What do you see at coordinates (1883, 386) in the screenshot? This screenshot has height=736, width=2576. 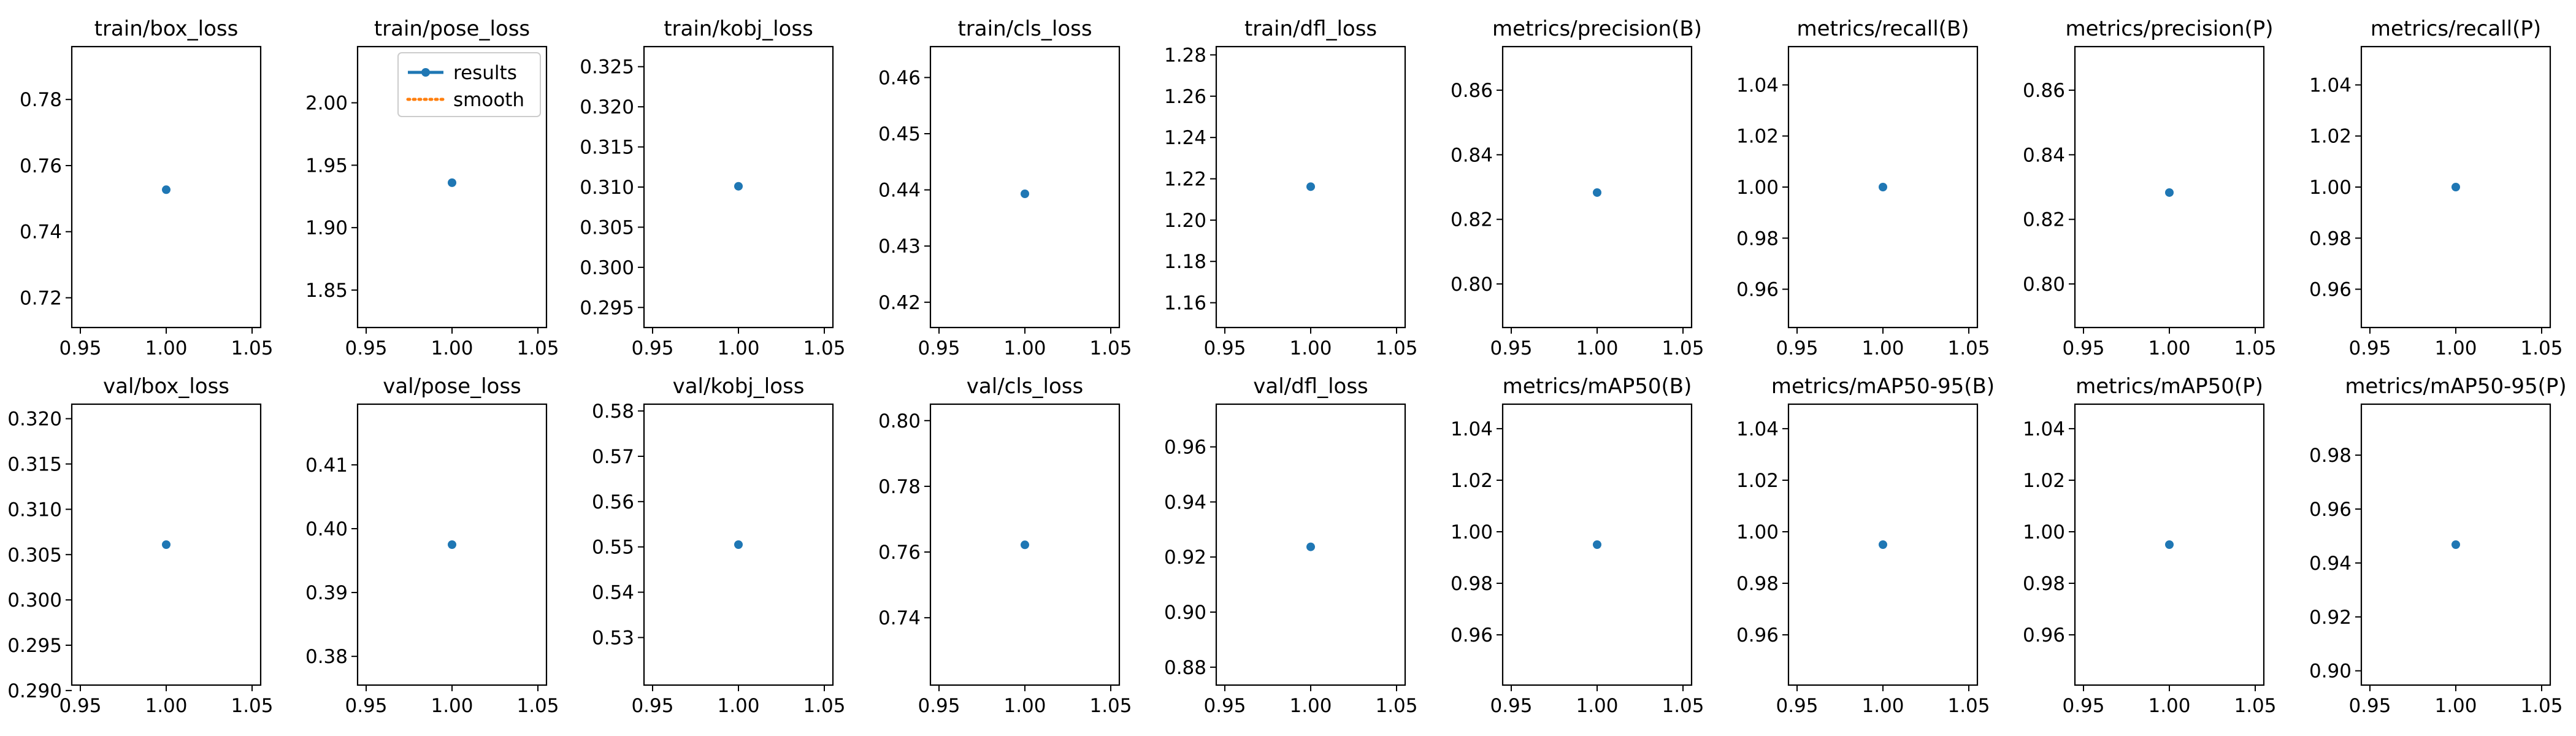 I see `panel-title: metrics/mAP50-95(B)` at bounding box center [1883, 386].